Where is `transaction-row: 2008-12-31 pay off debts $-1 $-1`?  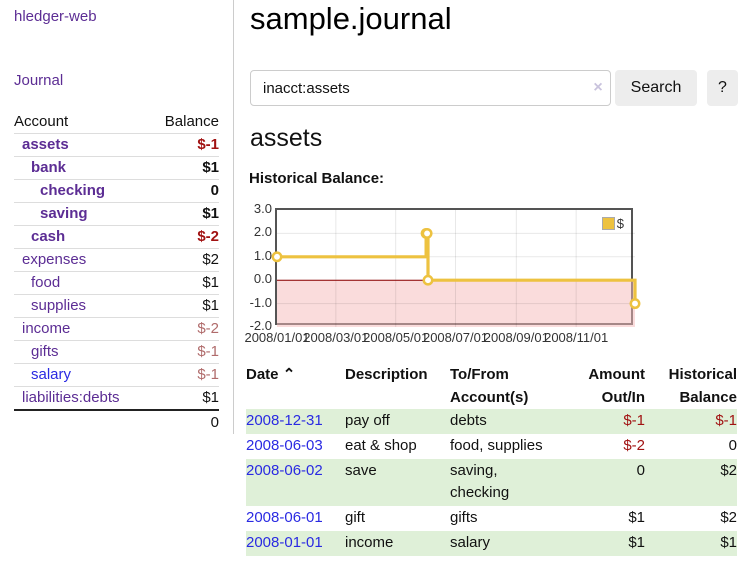
transaction-row: 2008-12-31 pay off debts $-1 $-1 is located at coordinates (491, 421).